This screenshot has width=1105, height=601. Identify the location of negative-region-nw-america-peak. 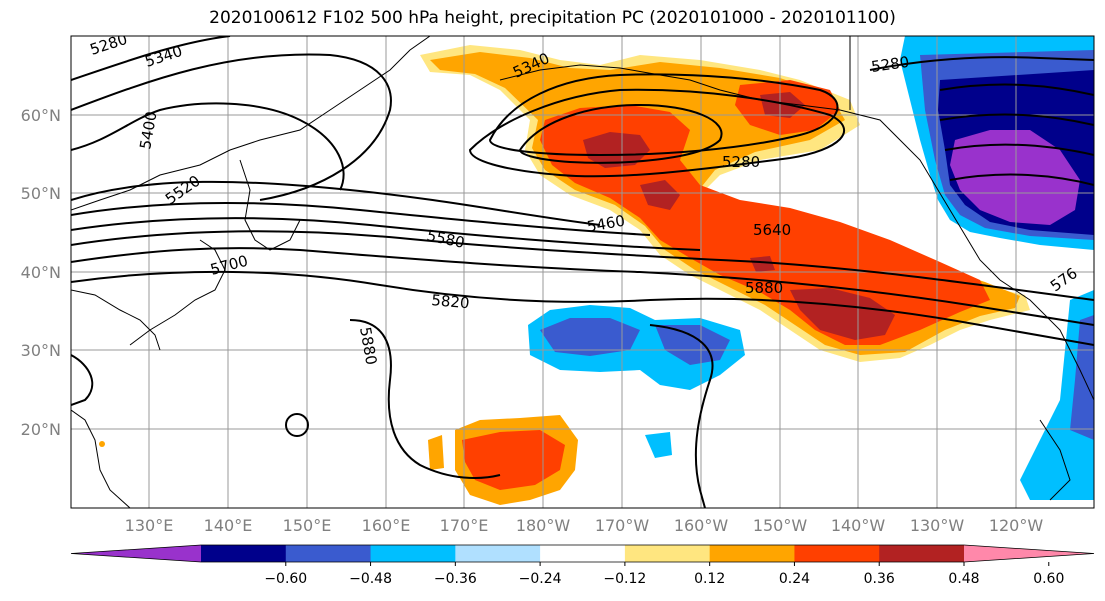
(1015, 177).